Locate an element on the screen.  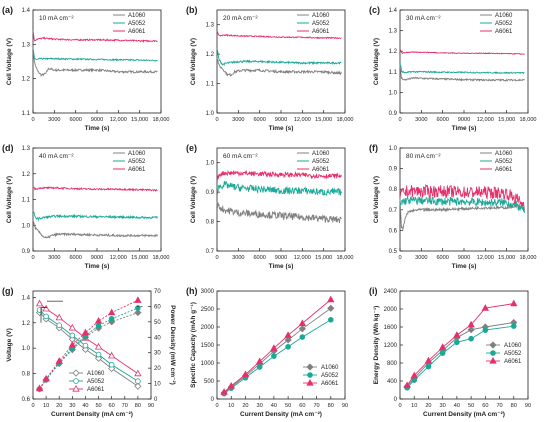
panel-label: (b) is located at coordinates (192, 10).